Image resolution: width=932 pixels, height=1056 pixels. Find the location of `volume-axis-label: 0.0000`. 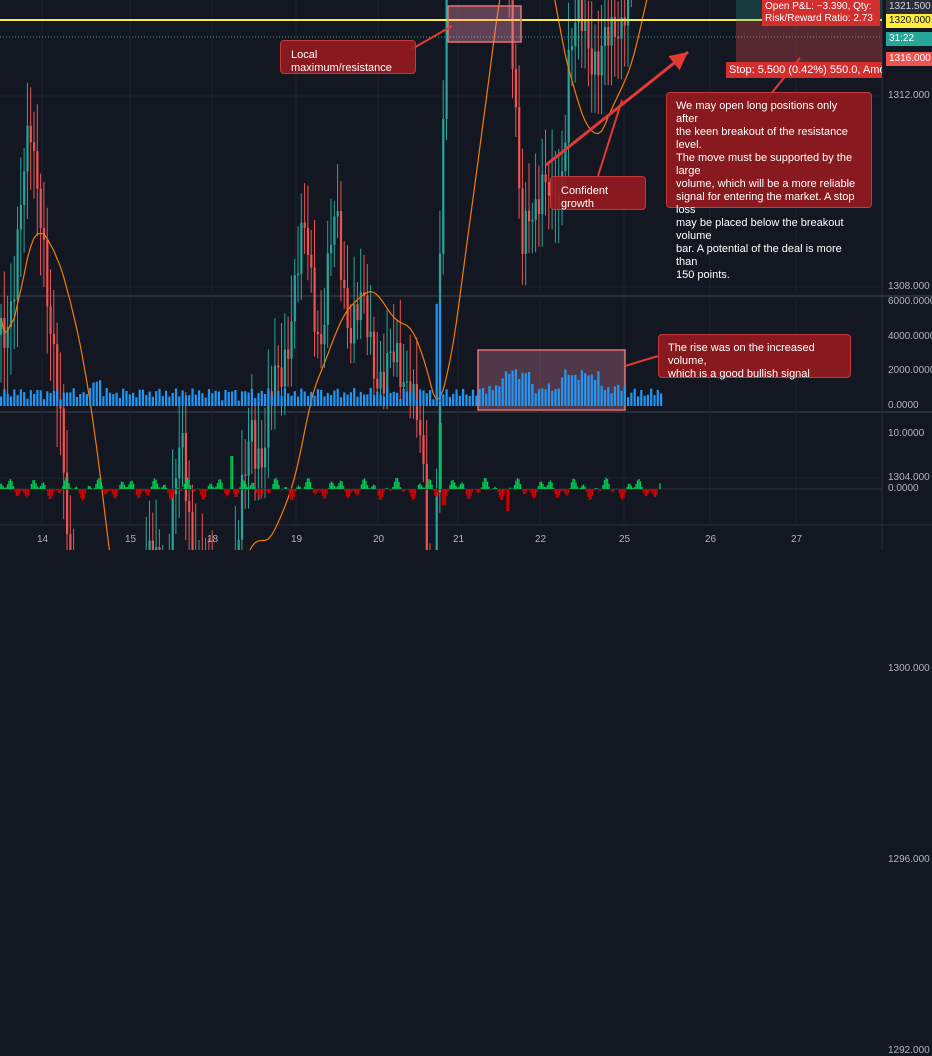

volume-axis-label: 0.0000 is located at coordinates (903, 405).